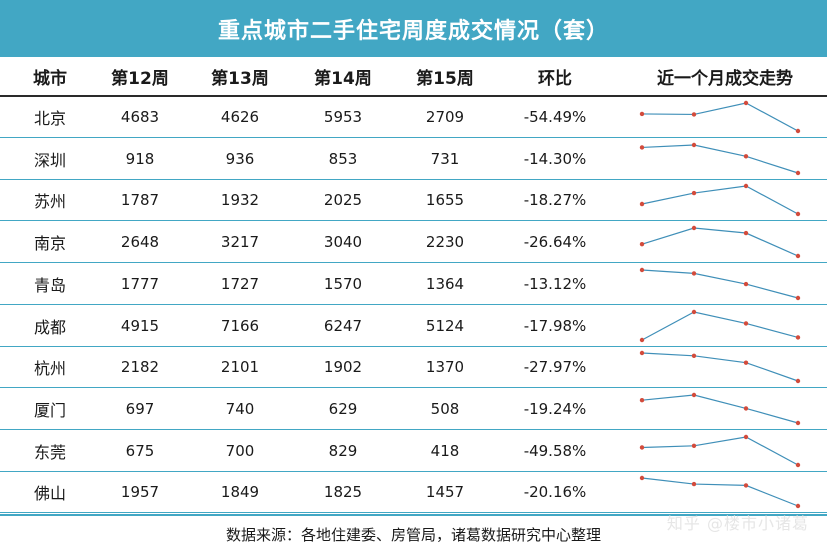 The width and height of the screenshot is (827, 552). What do you see at coordinates (555, 408) in the screenshot?
I see `cell-change: -19.24%` at bounding box center [555, 408].